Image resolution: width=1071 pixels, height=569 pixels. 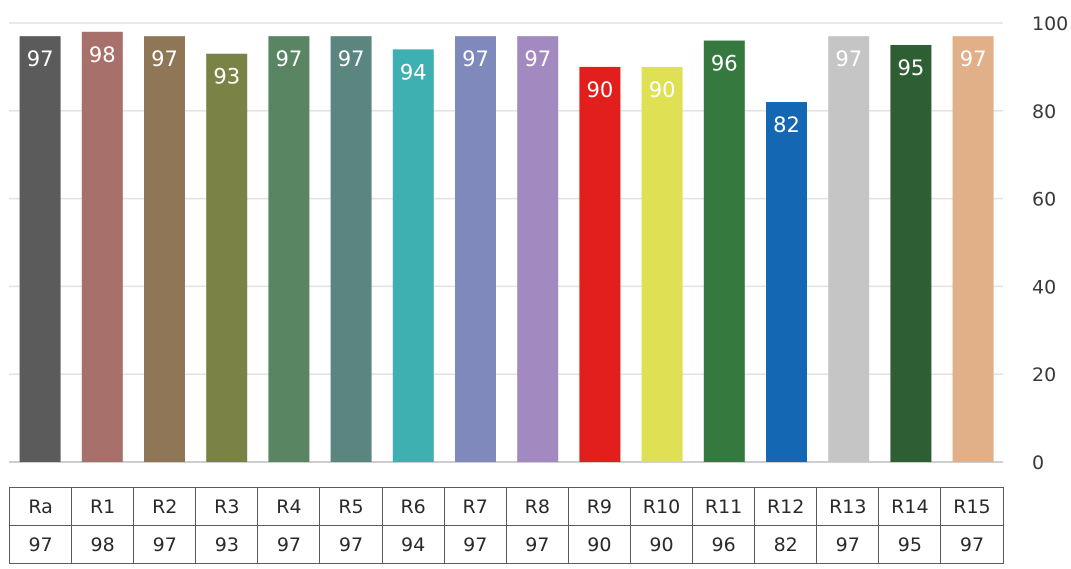 What do you see at coordinates (661, 506) in the screenshot?
I see `table-category-r10: R10` at bounding box center [661, 506].